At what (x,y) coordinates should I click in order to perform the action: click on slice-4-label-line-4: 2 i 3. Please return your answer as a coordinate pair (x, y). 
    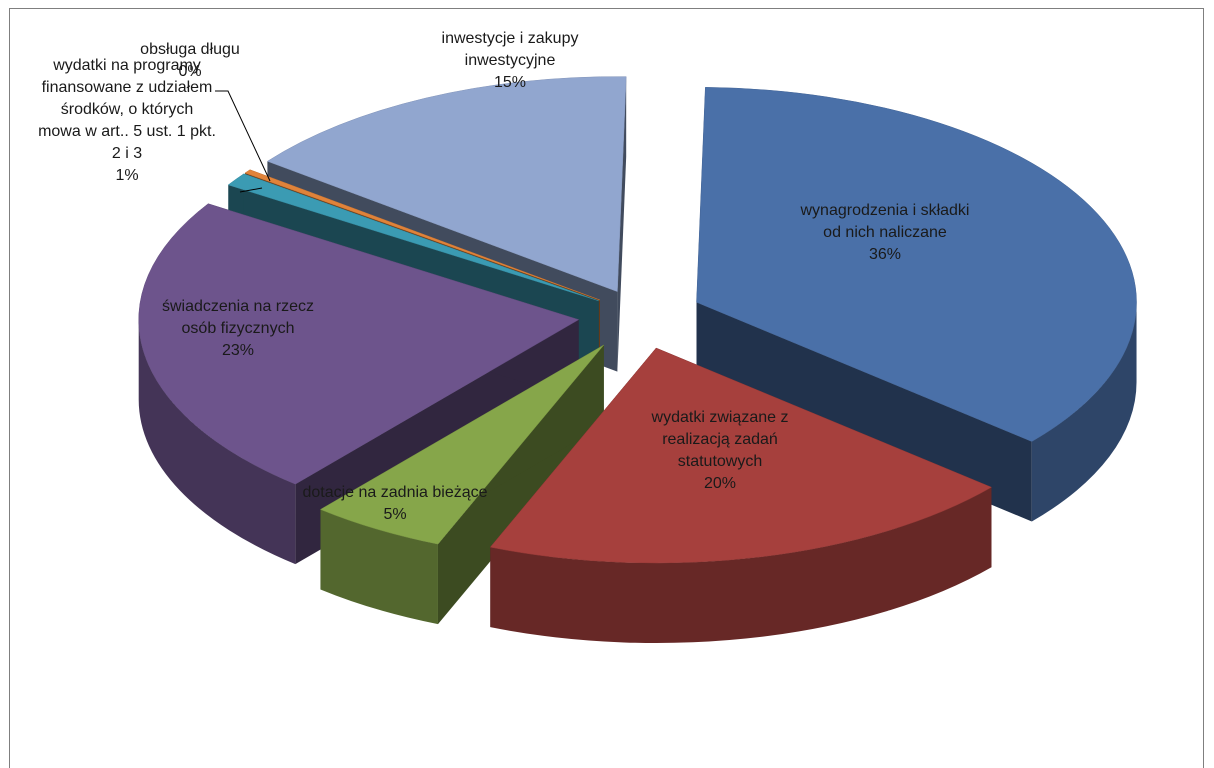
    Looking at the image, I should click on (127, 153).